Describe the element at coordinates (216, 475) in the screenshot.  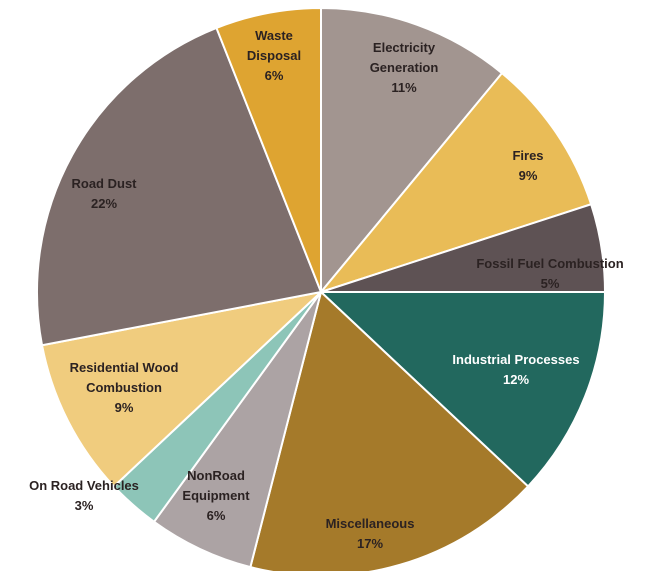
I see `slice-label-line: NonRoad` at that location.